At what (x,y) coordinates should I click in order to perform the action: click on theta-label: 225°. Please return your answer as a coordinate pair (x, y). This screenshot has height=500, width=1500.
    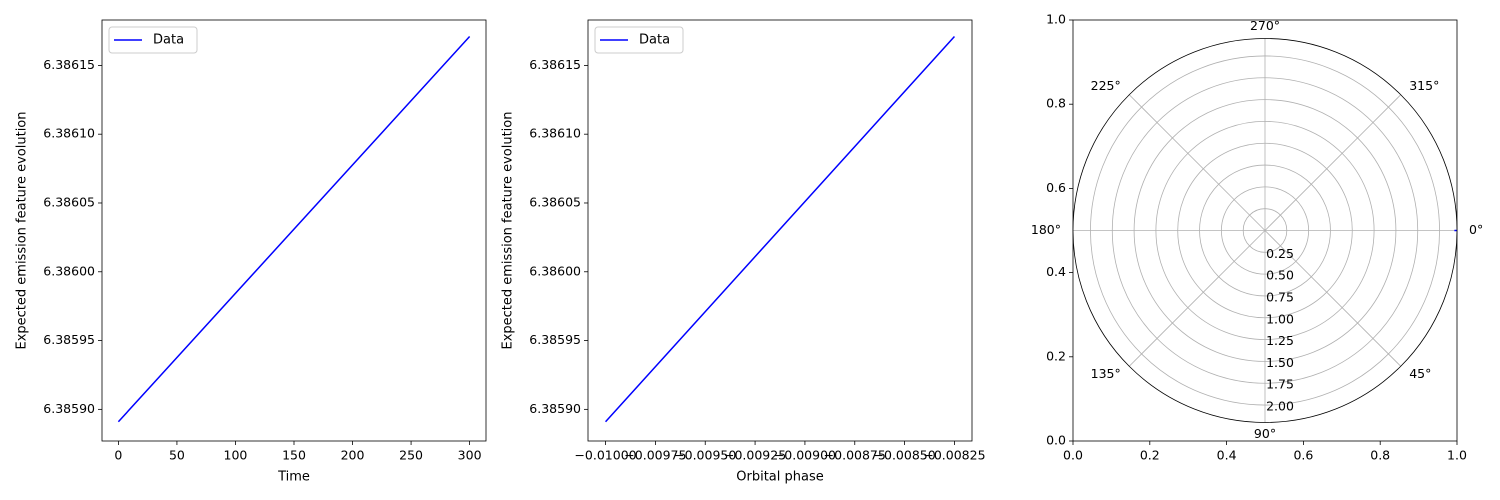
    Looking at the image, I should click on (1106, 85).